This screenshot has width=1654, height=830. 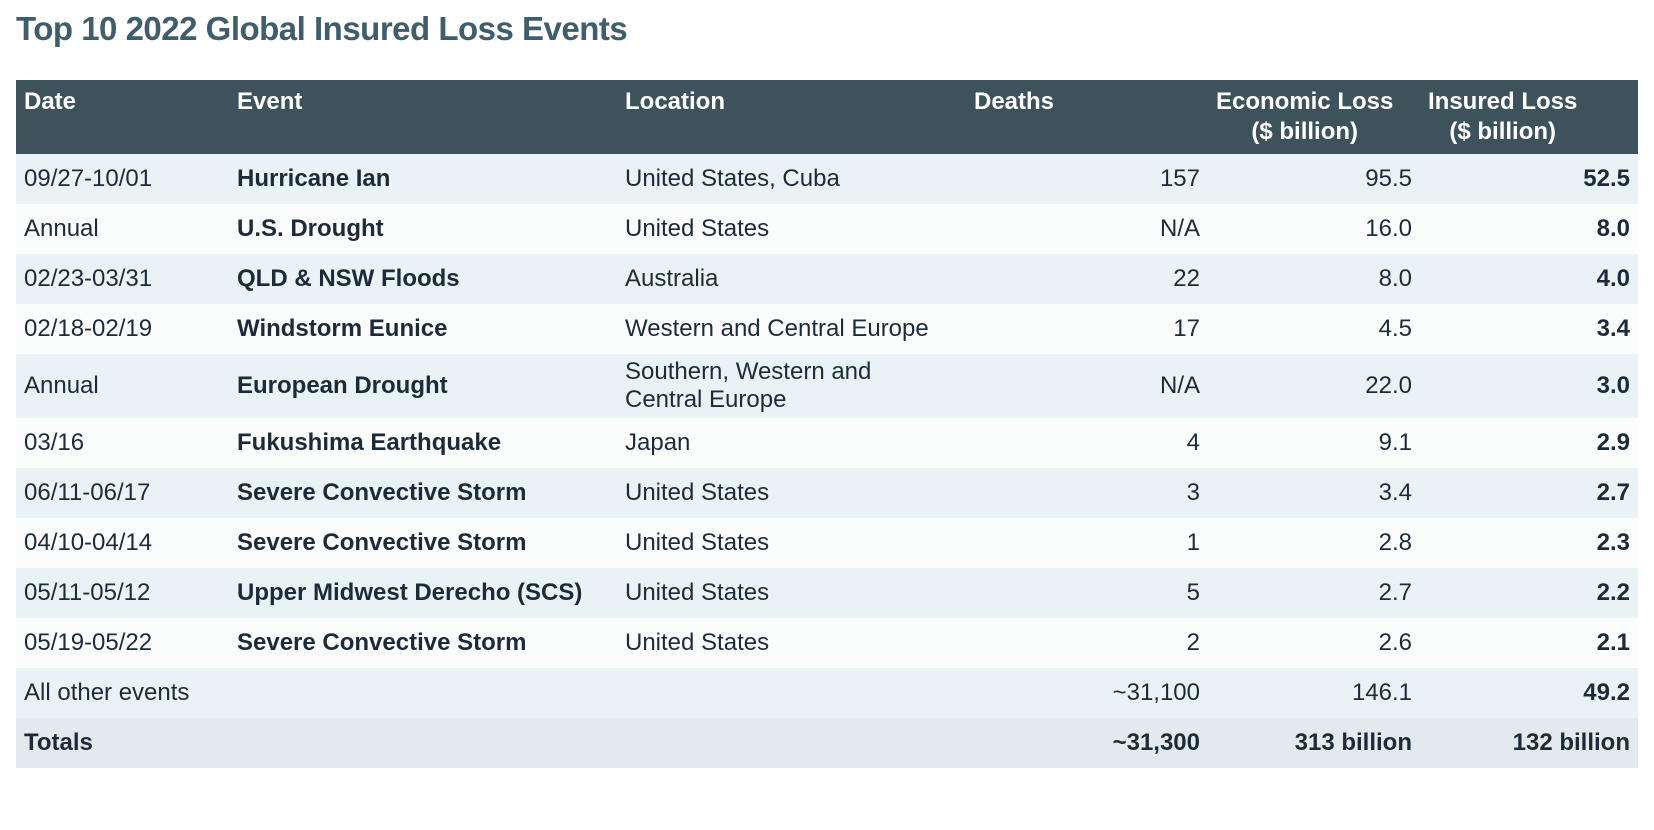 I want to click on column-header-event: Event, so click(x=423, y=117).